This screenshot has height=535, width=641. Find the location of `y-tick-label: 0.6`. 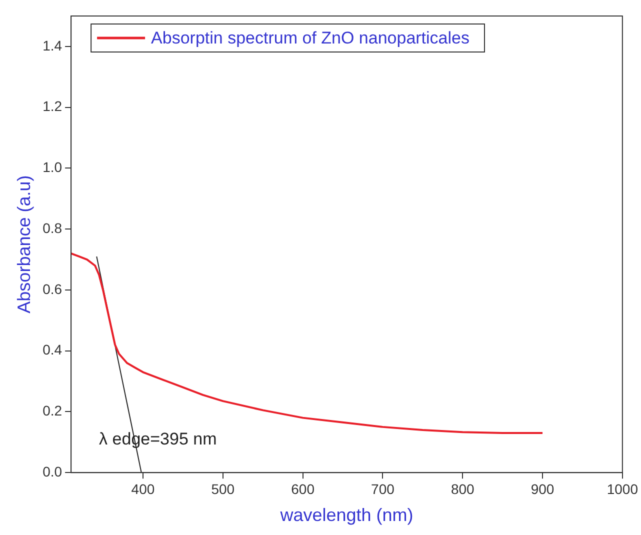

y-tick-label: 0.6 is located at coordinates (52, 288).